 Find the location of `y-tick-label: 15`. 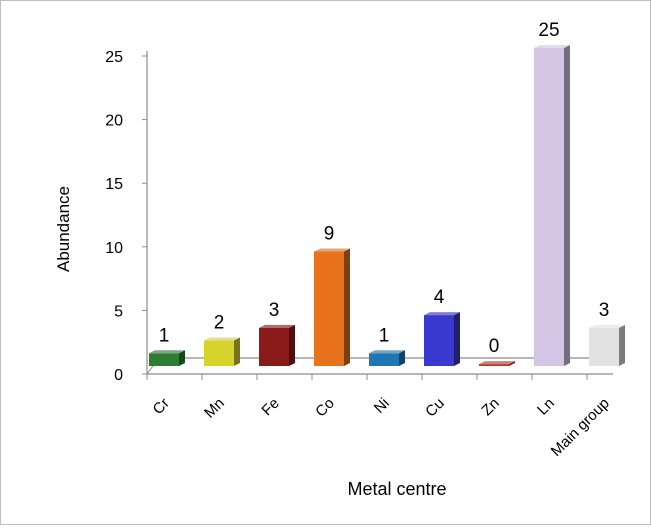

y-tick-label: 15 is located at coordinates (114, 184).